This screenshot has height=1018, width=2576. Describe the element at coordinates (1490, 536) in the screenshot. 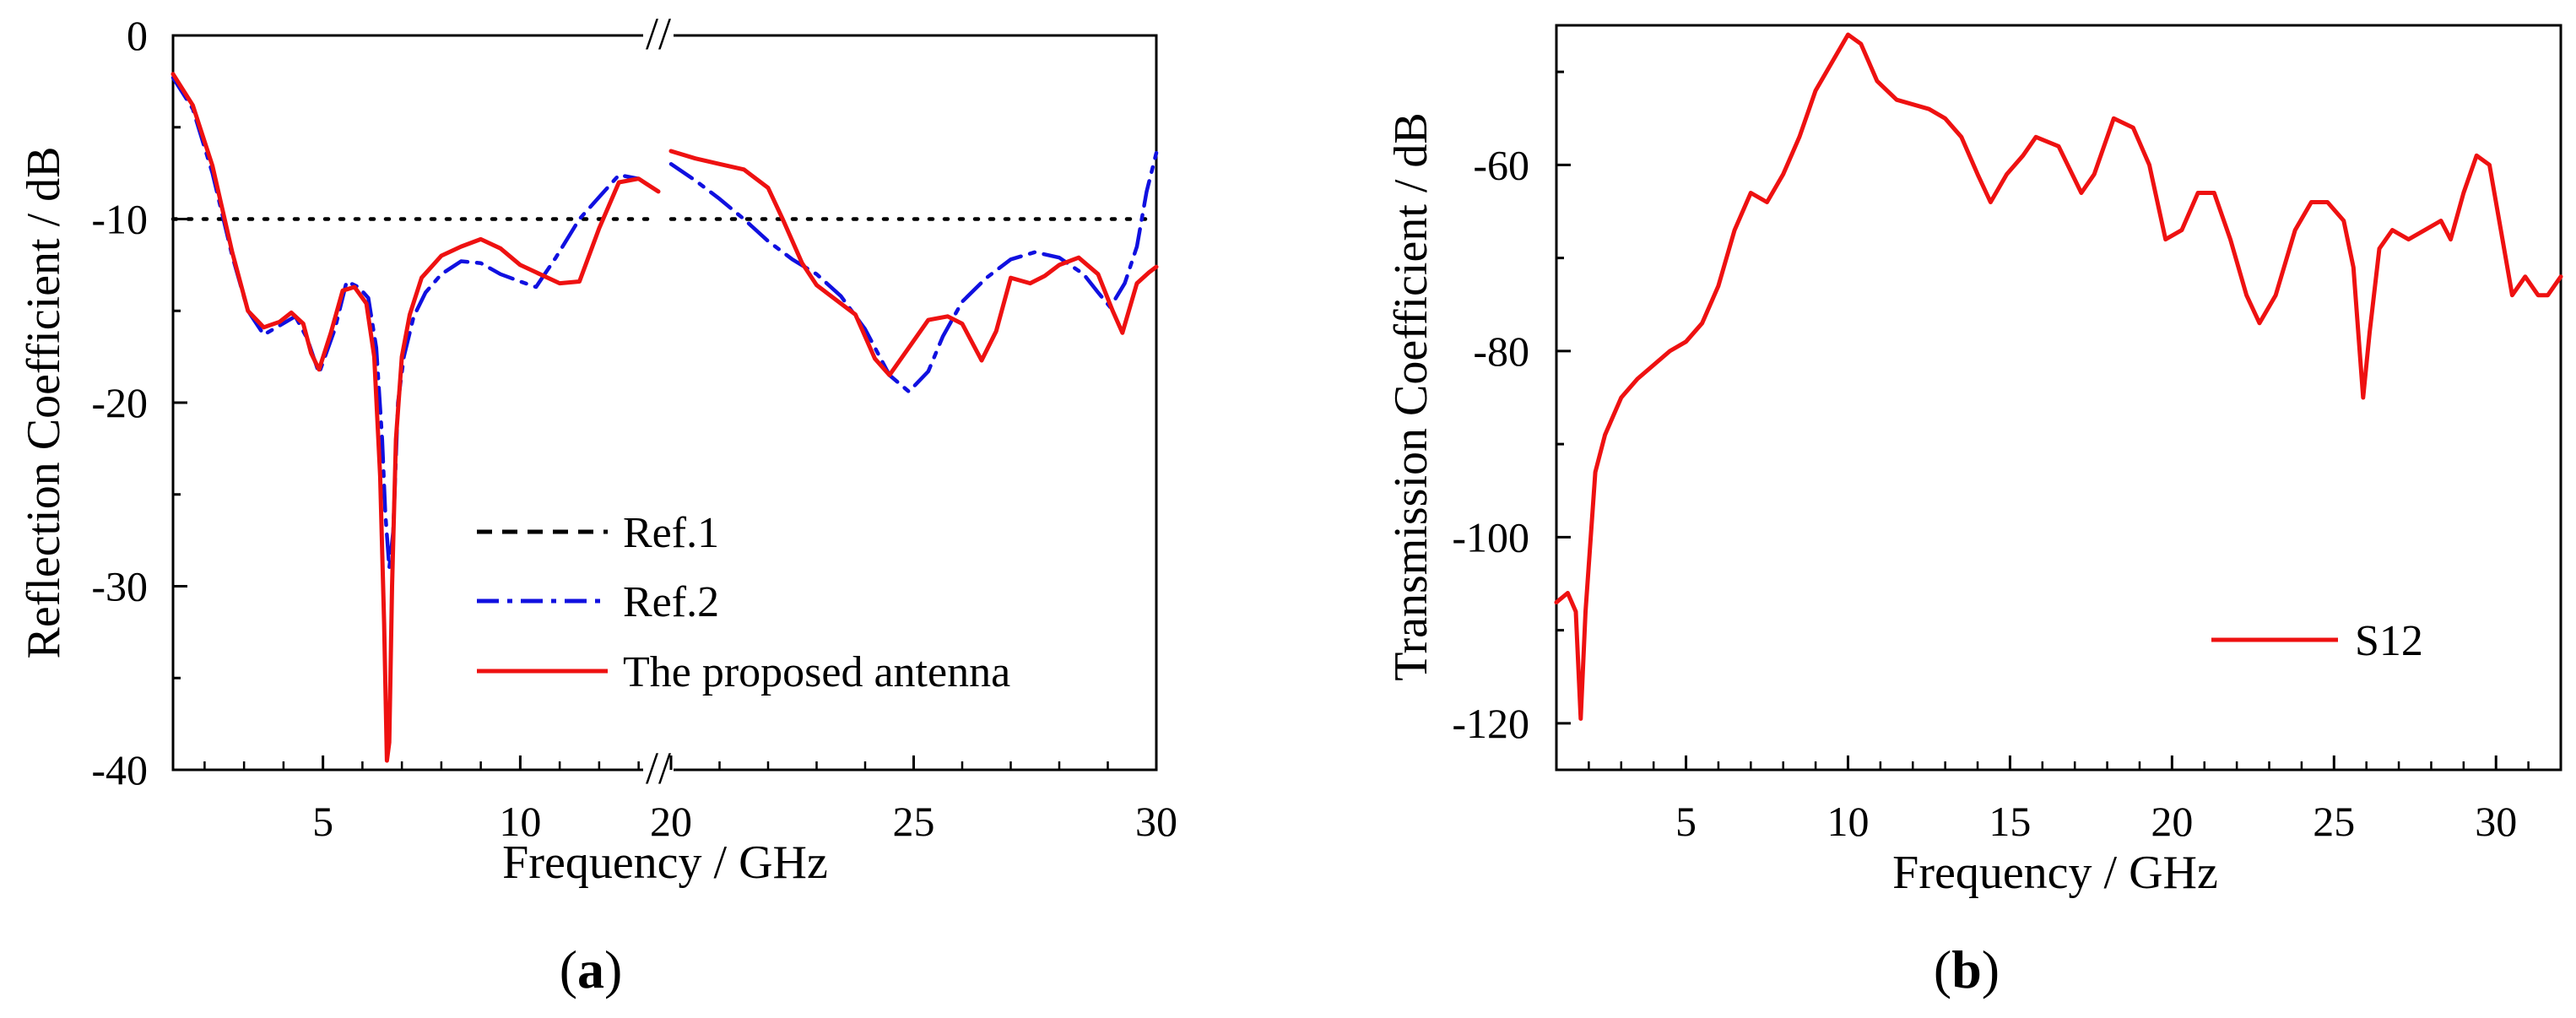

I see `panel-b-y-tick-label: -100` at that location.